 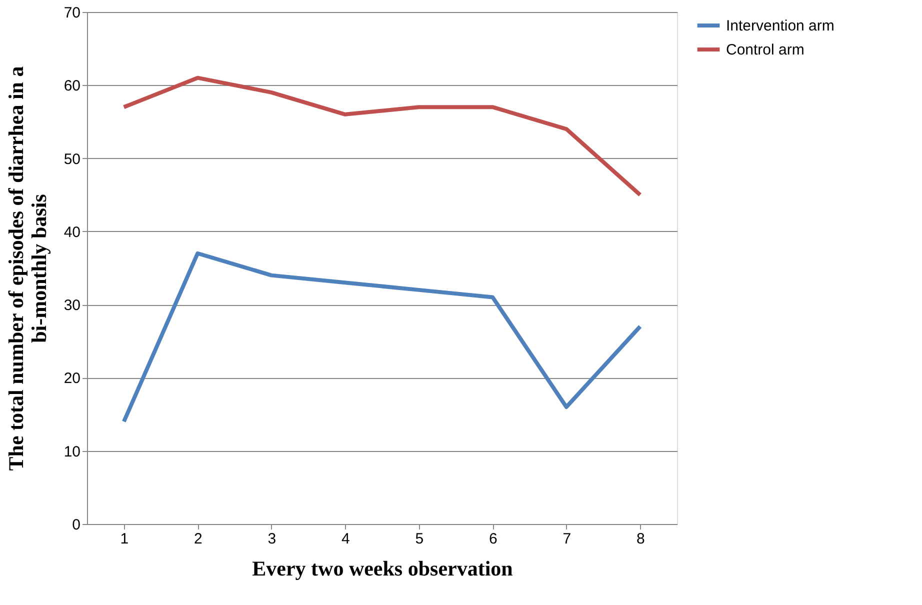 What do you see at coordinates (72, 305) in the screenshot?
I see `y-tick-label: 30` at bounding box center [72, 305].